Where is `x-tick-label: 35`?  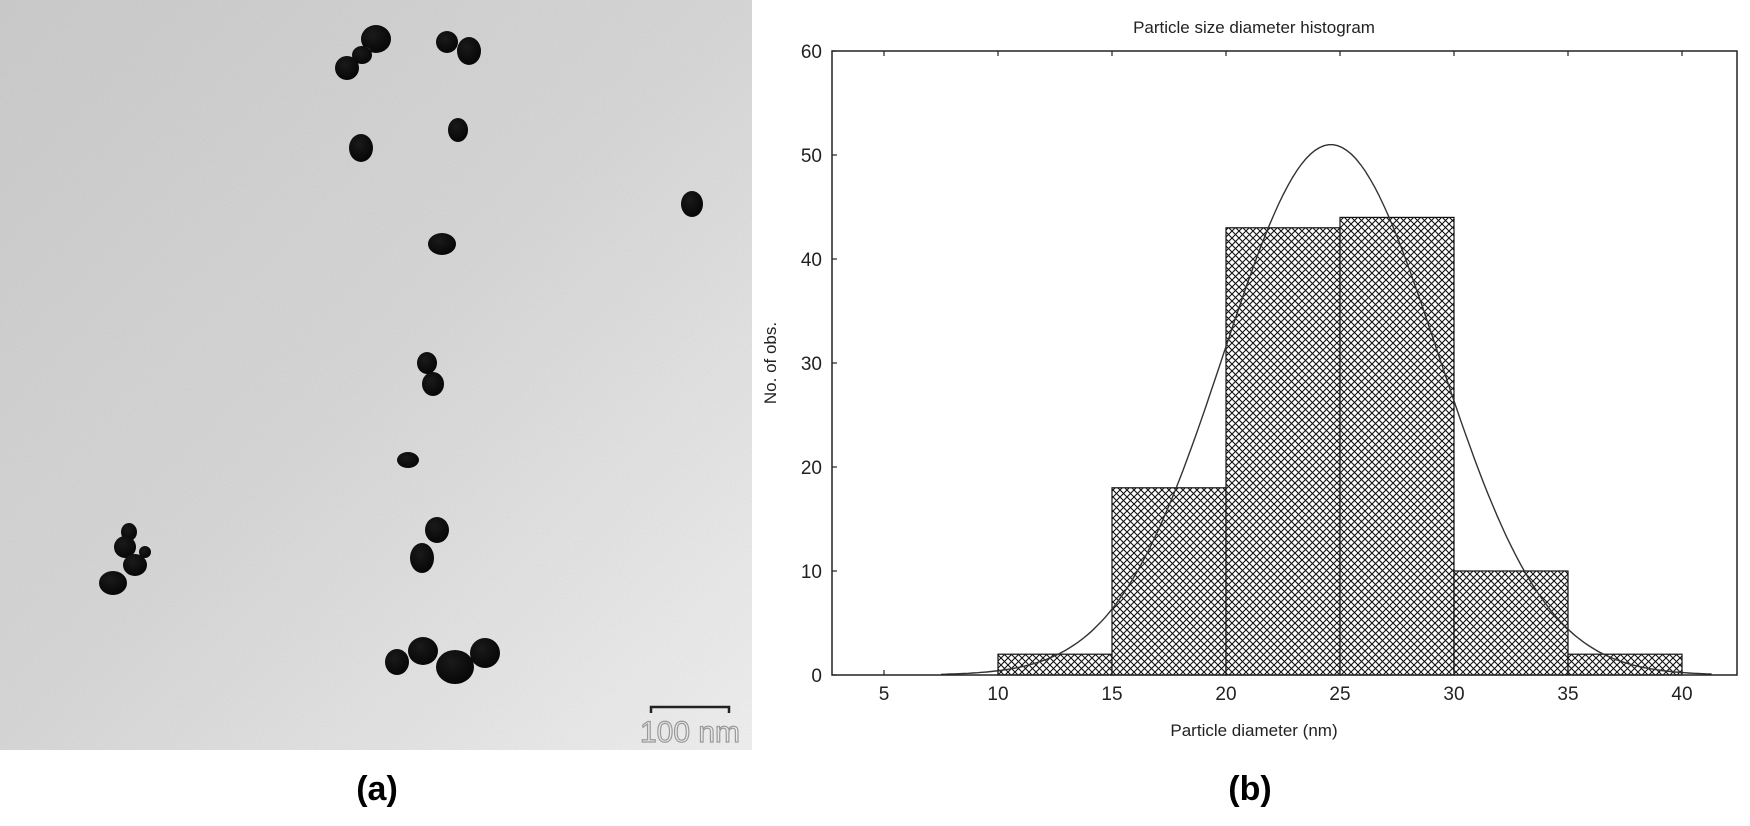 x-tick-label: 35 is located at coordinates (1567, 694).